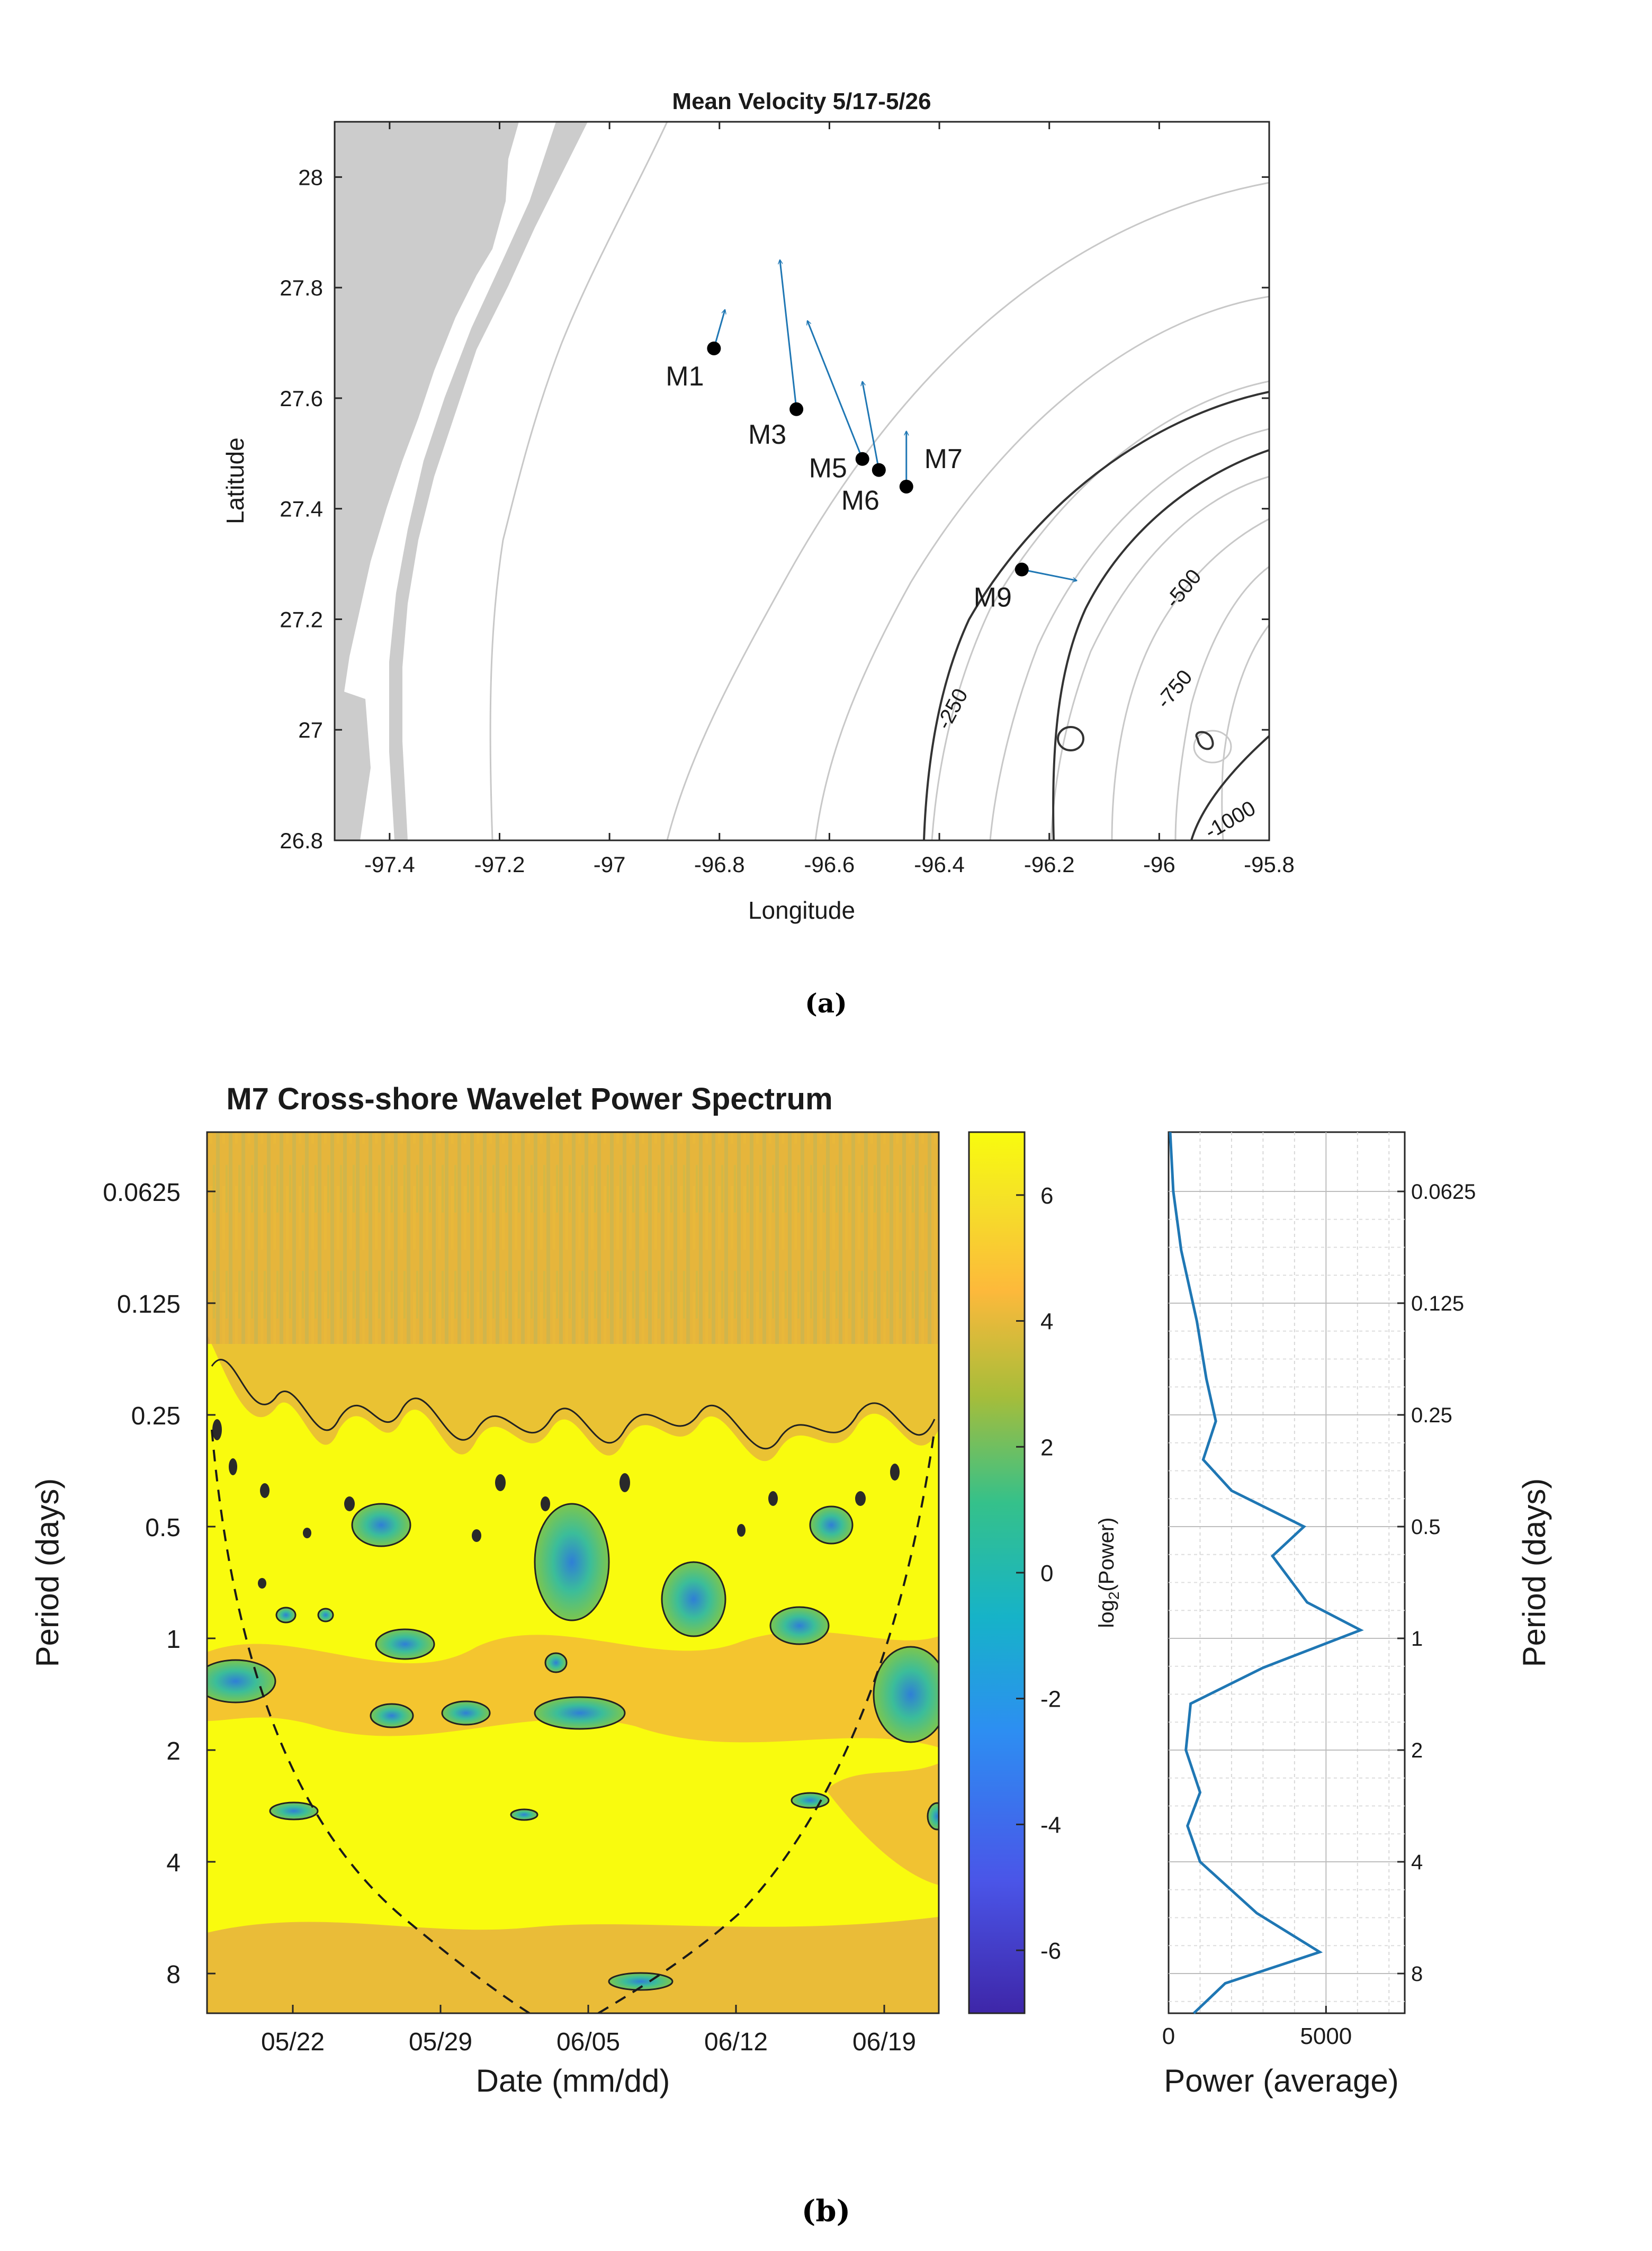 The width and height of the screenshot is (1652, 2251). Describe the element at coordinates (1038, 1573) in the screenshot. I see `colorbar-ticks: 6 4 2 0 -2 -4 -6` at that location.